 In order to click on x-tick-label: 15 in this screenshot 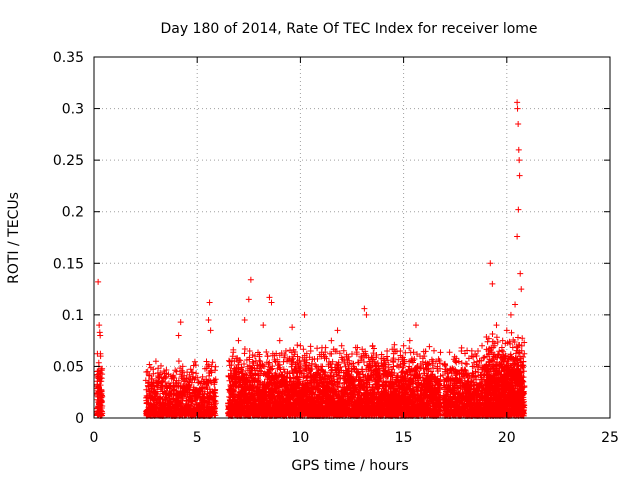, I will do `click(404, 438)`.